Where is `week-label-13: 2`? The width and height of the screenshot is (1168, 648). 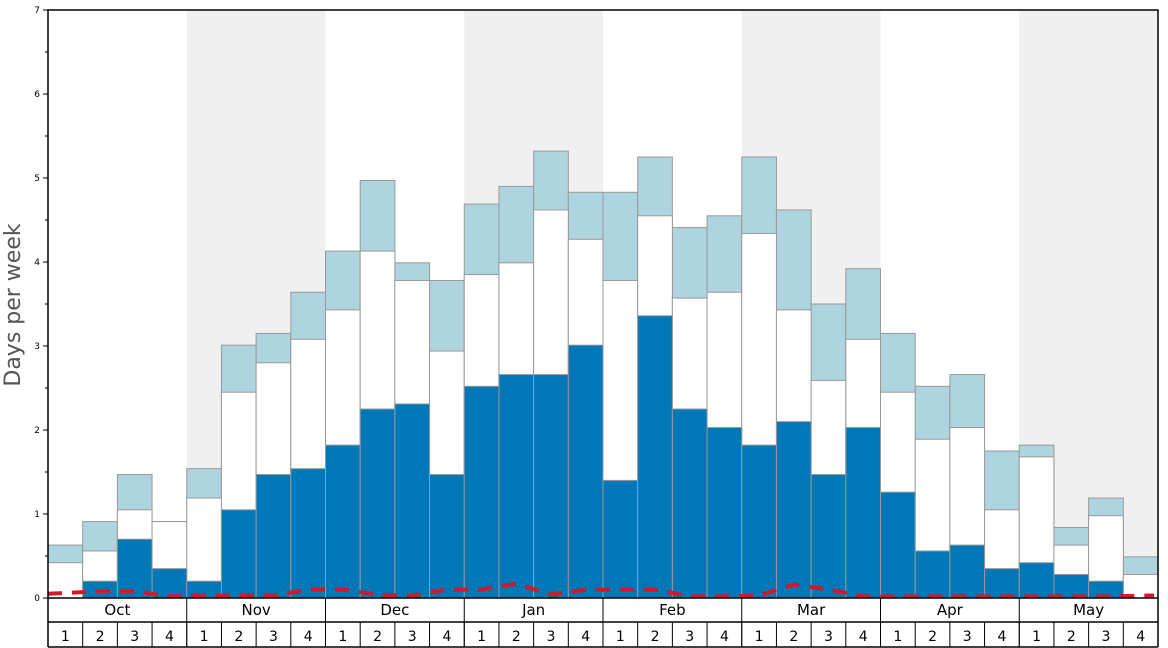
week-label-13: 2 is located at coordinates (516, 637).